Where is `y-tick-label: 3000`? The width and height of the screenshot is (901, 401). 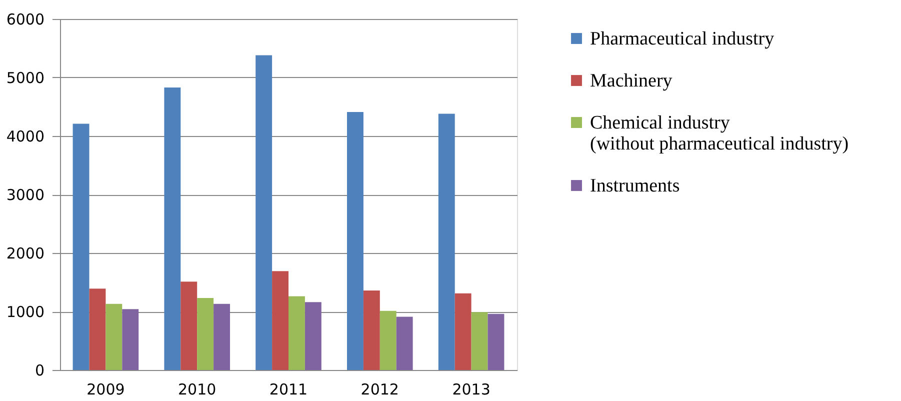 y-tick-label: 3000 is located at coordinates (25, 195).